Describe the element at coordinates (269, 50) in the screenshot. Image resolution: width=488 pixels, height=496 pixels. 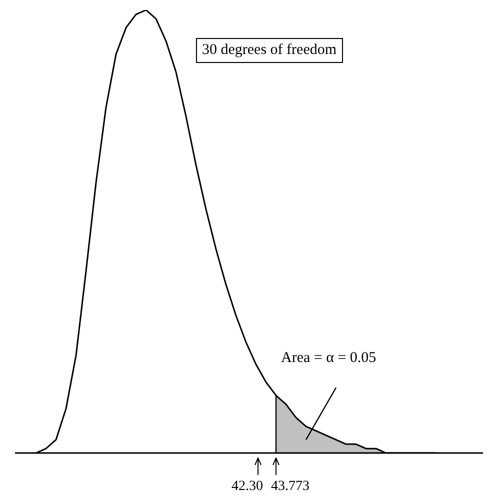
I see `text: 30 degrees of freedom` at that location.